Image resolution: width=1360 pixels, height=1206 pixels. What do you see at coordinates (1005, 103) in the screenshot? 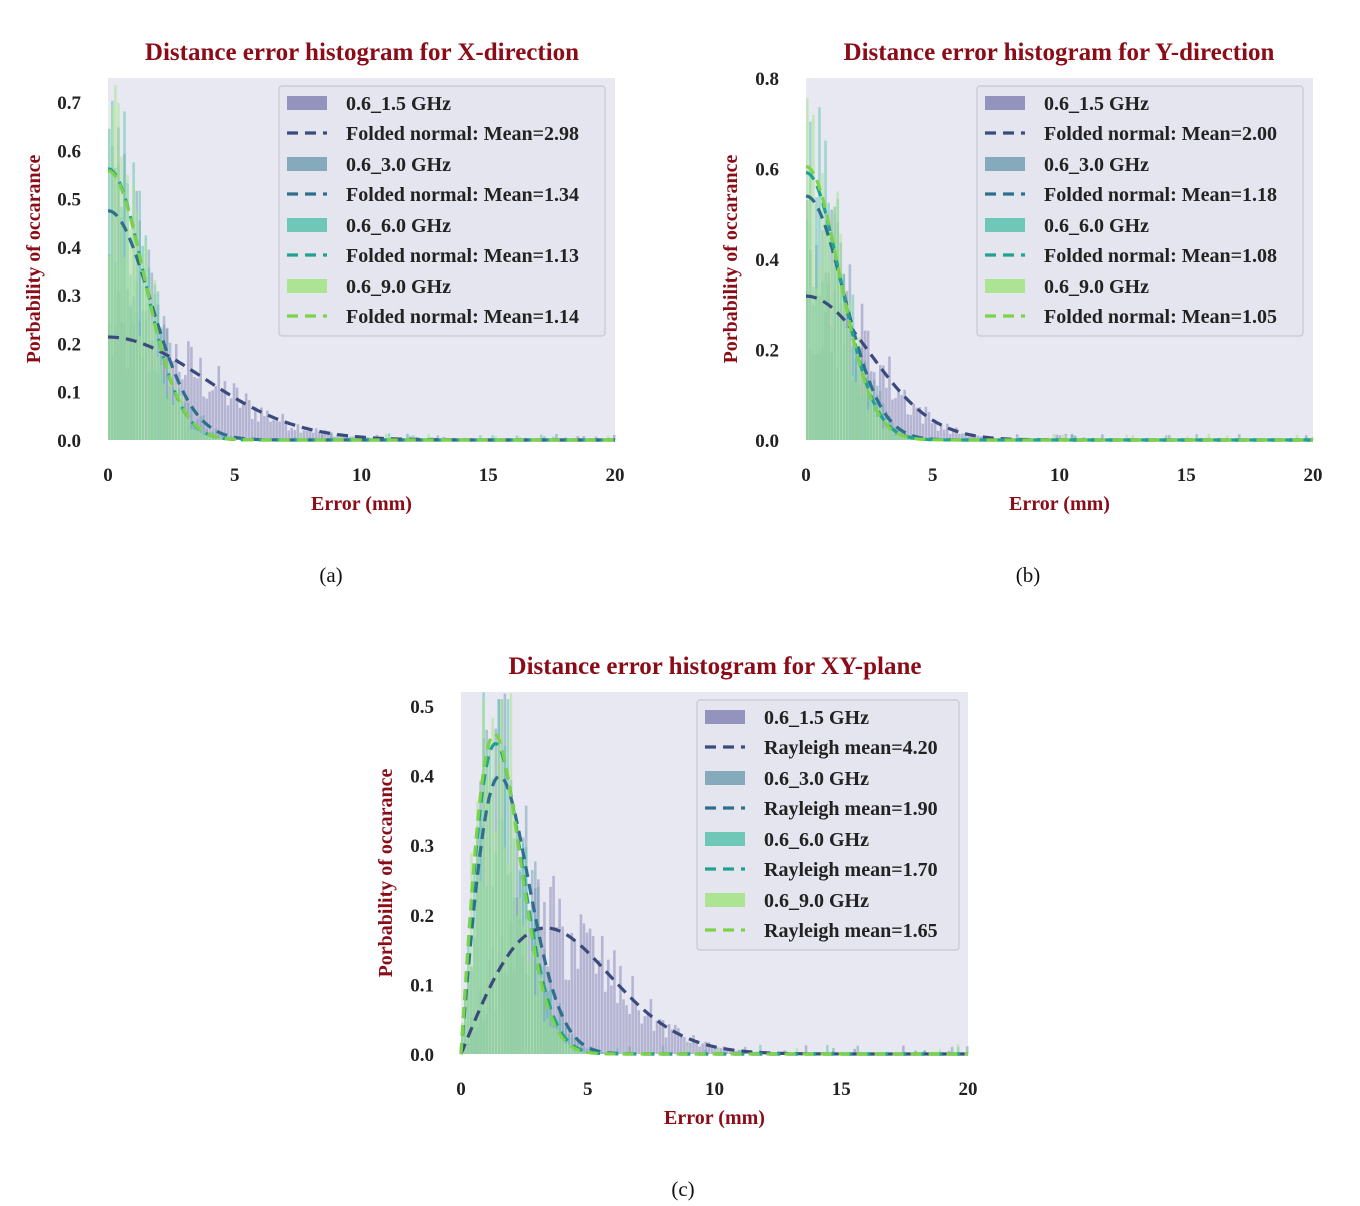
I see `legend-hist-swatch` at bounding box center [1005, 103].